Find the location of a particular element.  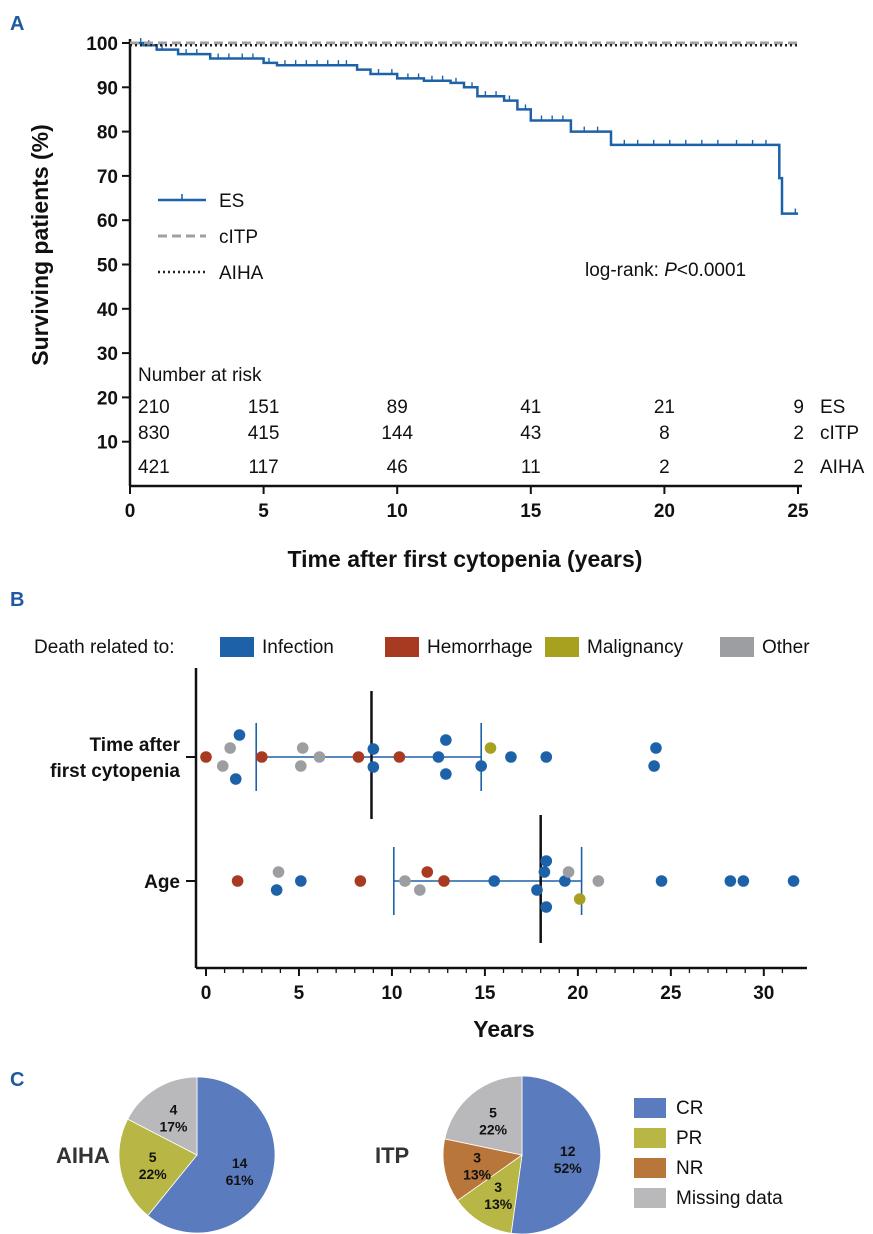

km-y-tick-label: 90 is located at coordinates (107, 88).